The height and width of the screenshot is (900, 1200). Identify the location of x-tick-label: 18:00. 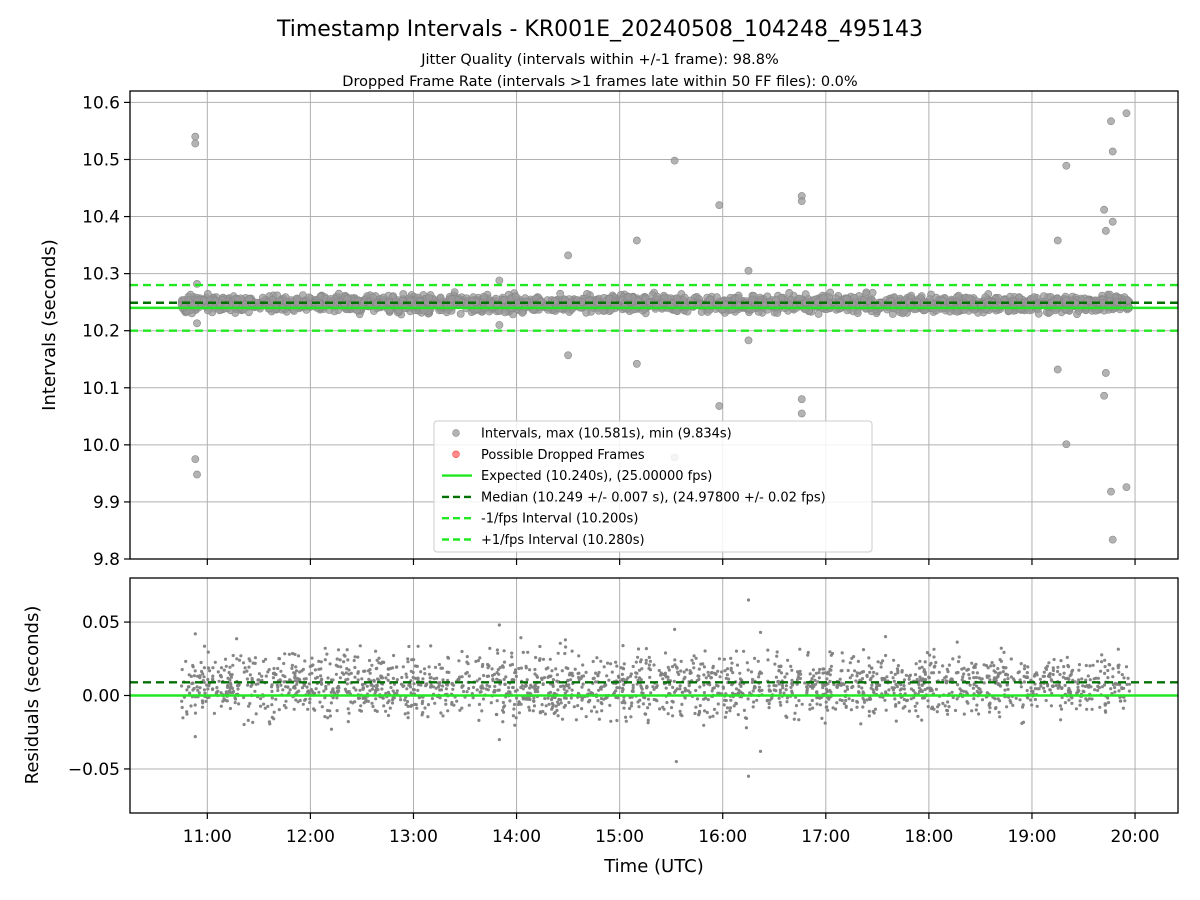
(928, 837).